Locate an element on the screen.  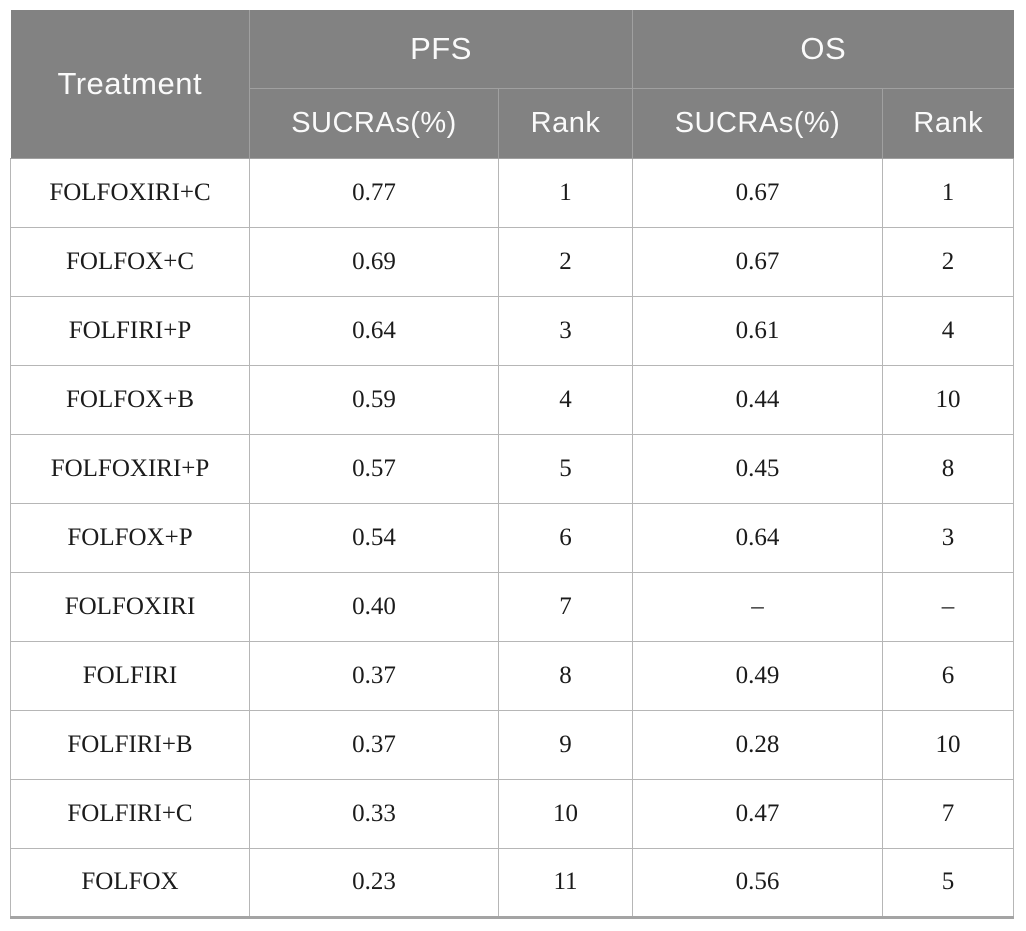
table-row: FOLFOX 0.23 11 0.56 5 is located at coordinates (512, 882).